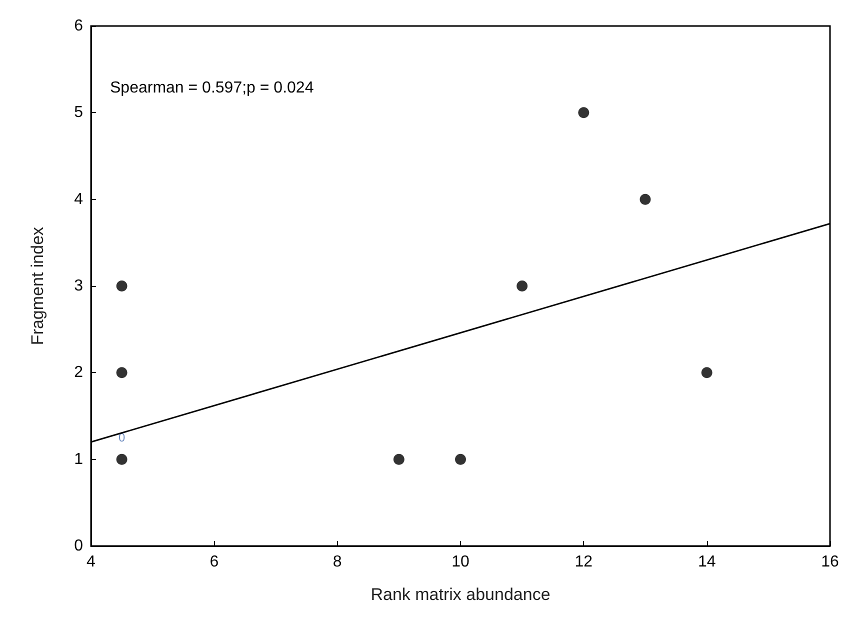 The image size is (850, 628). What do you see at coordinates (79, 373) in the screenshot?
I see `y-tick-label: 2` at bounding box center [79, 373].